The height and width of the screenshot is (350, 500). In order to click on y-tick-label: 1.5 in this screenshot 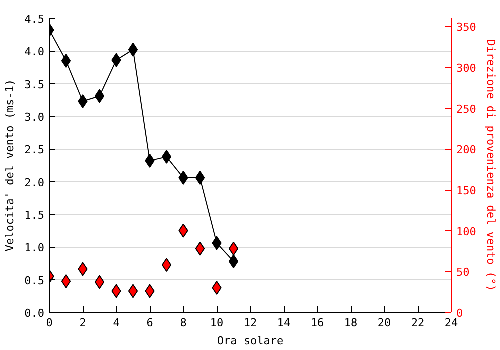, I will do `click(34, 215)`.